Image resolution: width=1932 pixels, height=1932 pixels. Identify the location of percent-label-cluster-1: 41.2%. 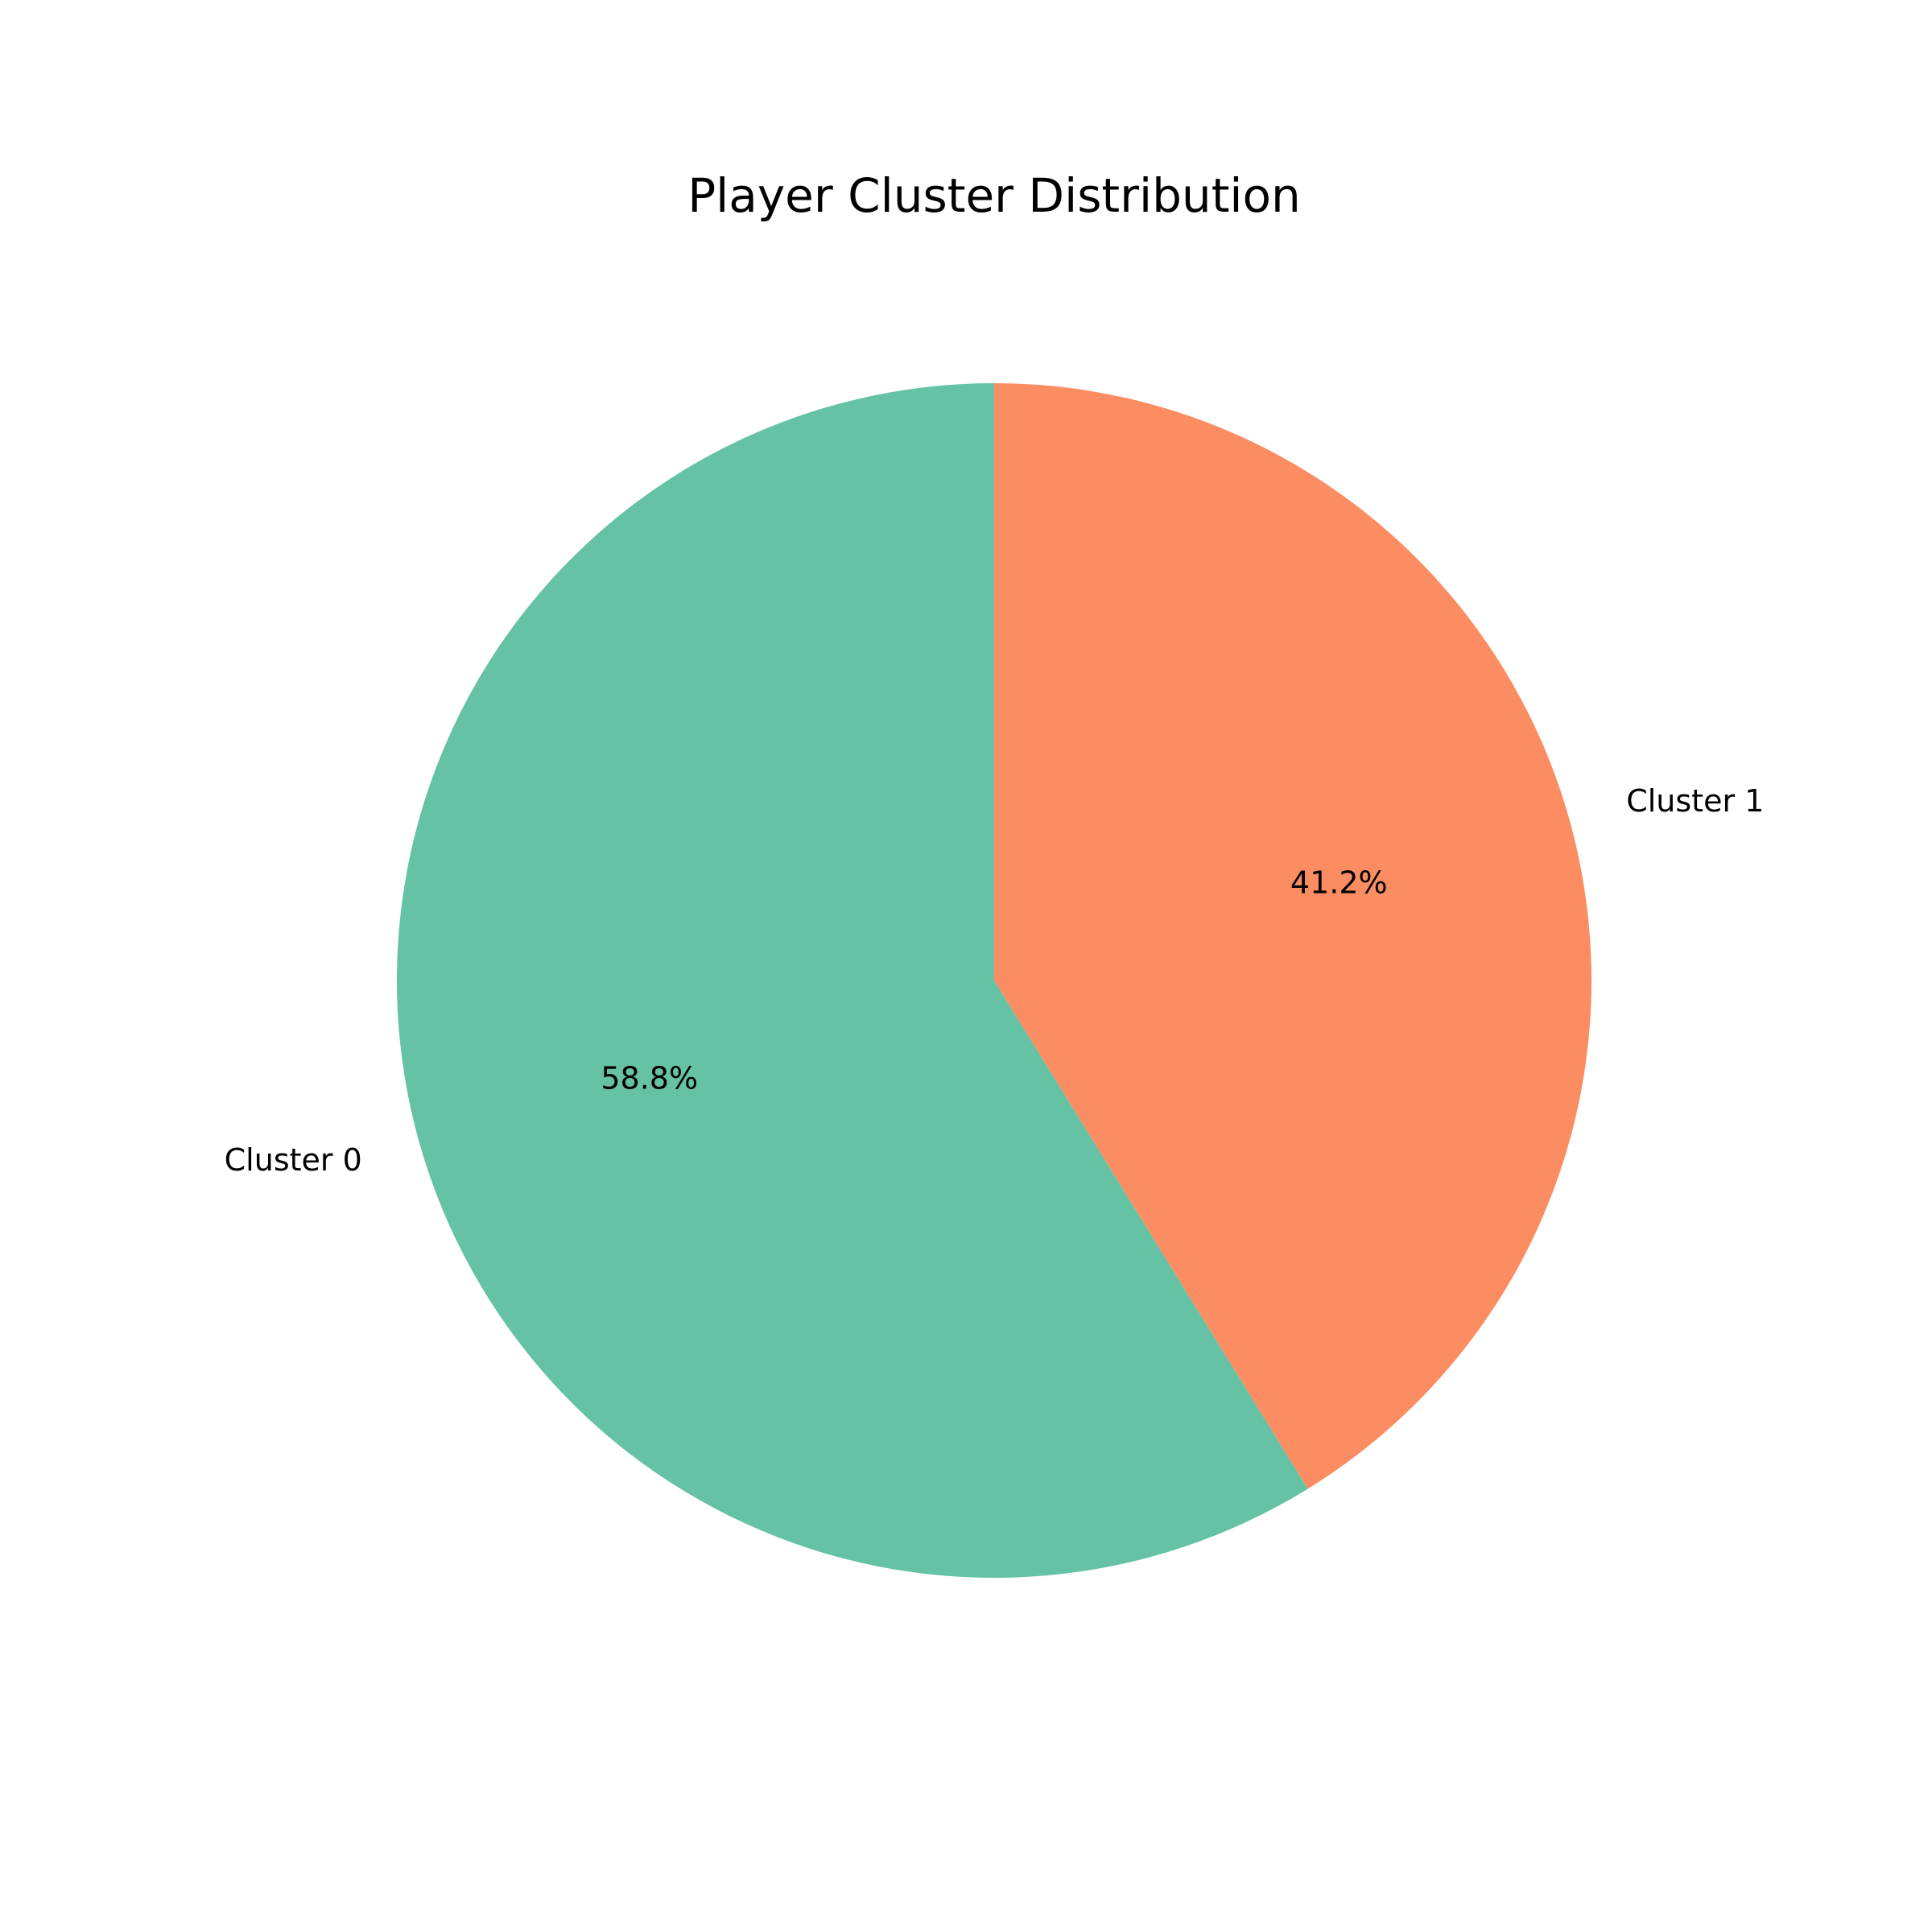
(1339, 883).